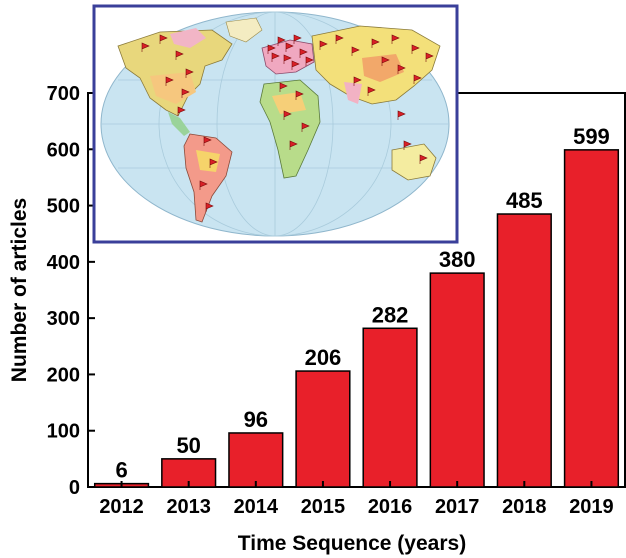 This screenshot has width=626, height=558. What do you see at coordinates (323, 429) in the screenshot?
I see `bar-2015` at bounding box center [323, 429].